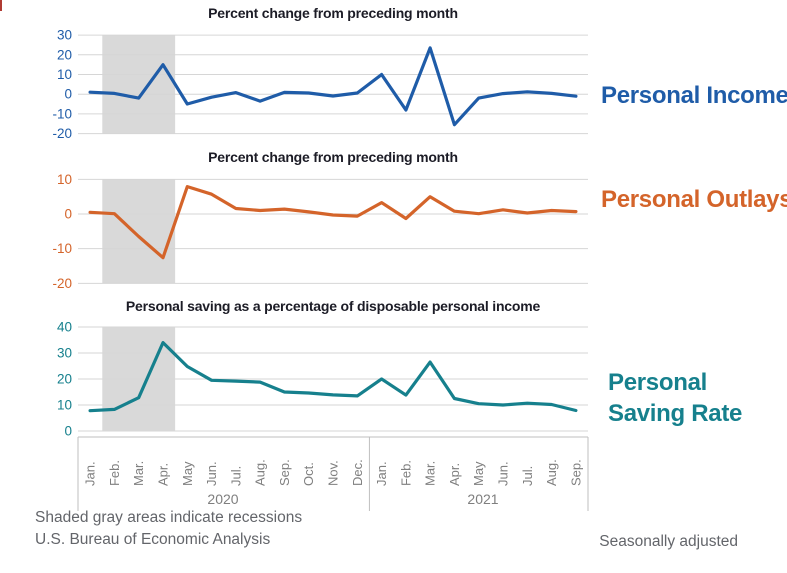  What do you see at coordinates (483, 499) in the screenshot?
I see `year-label-2021: 2021` at bounding box center [483, 499].